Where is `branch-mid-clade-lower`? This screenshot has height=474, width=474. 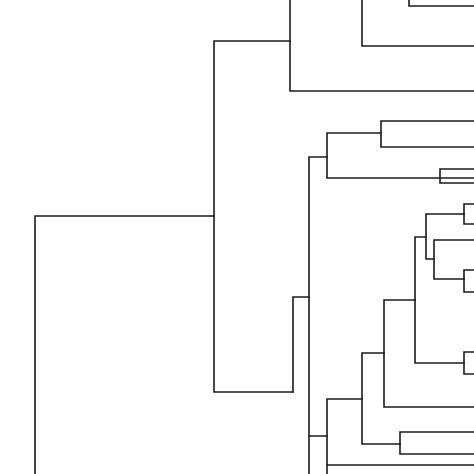 branch-mid-clade-lower is located at coordinates (400, 167).